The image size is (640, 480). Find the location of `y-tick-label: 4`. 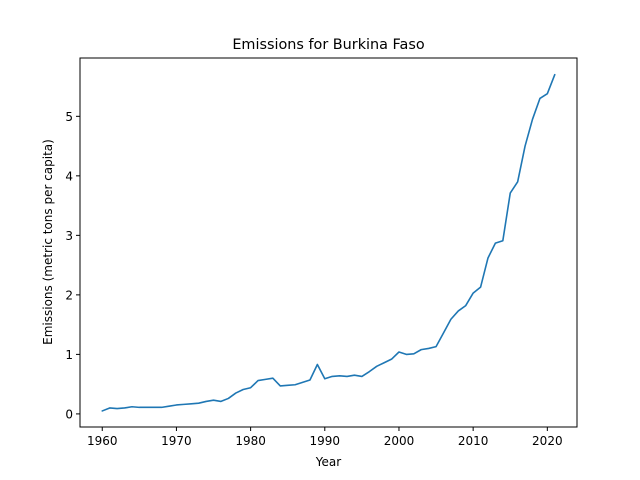

y-tick-label: 4 is located at coordinates (69, 176).